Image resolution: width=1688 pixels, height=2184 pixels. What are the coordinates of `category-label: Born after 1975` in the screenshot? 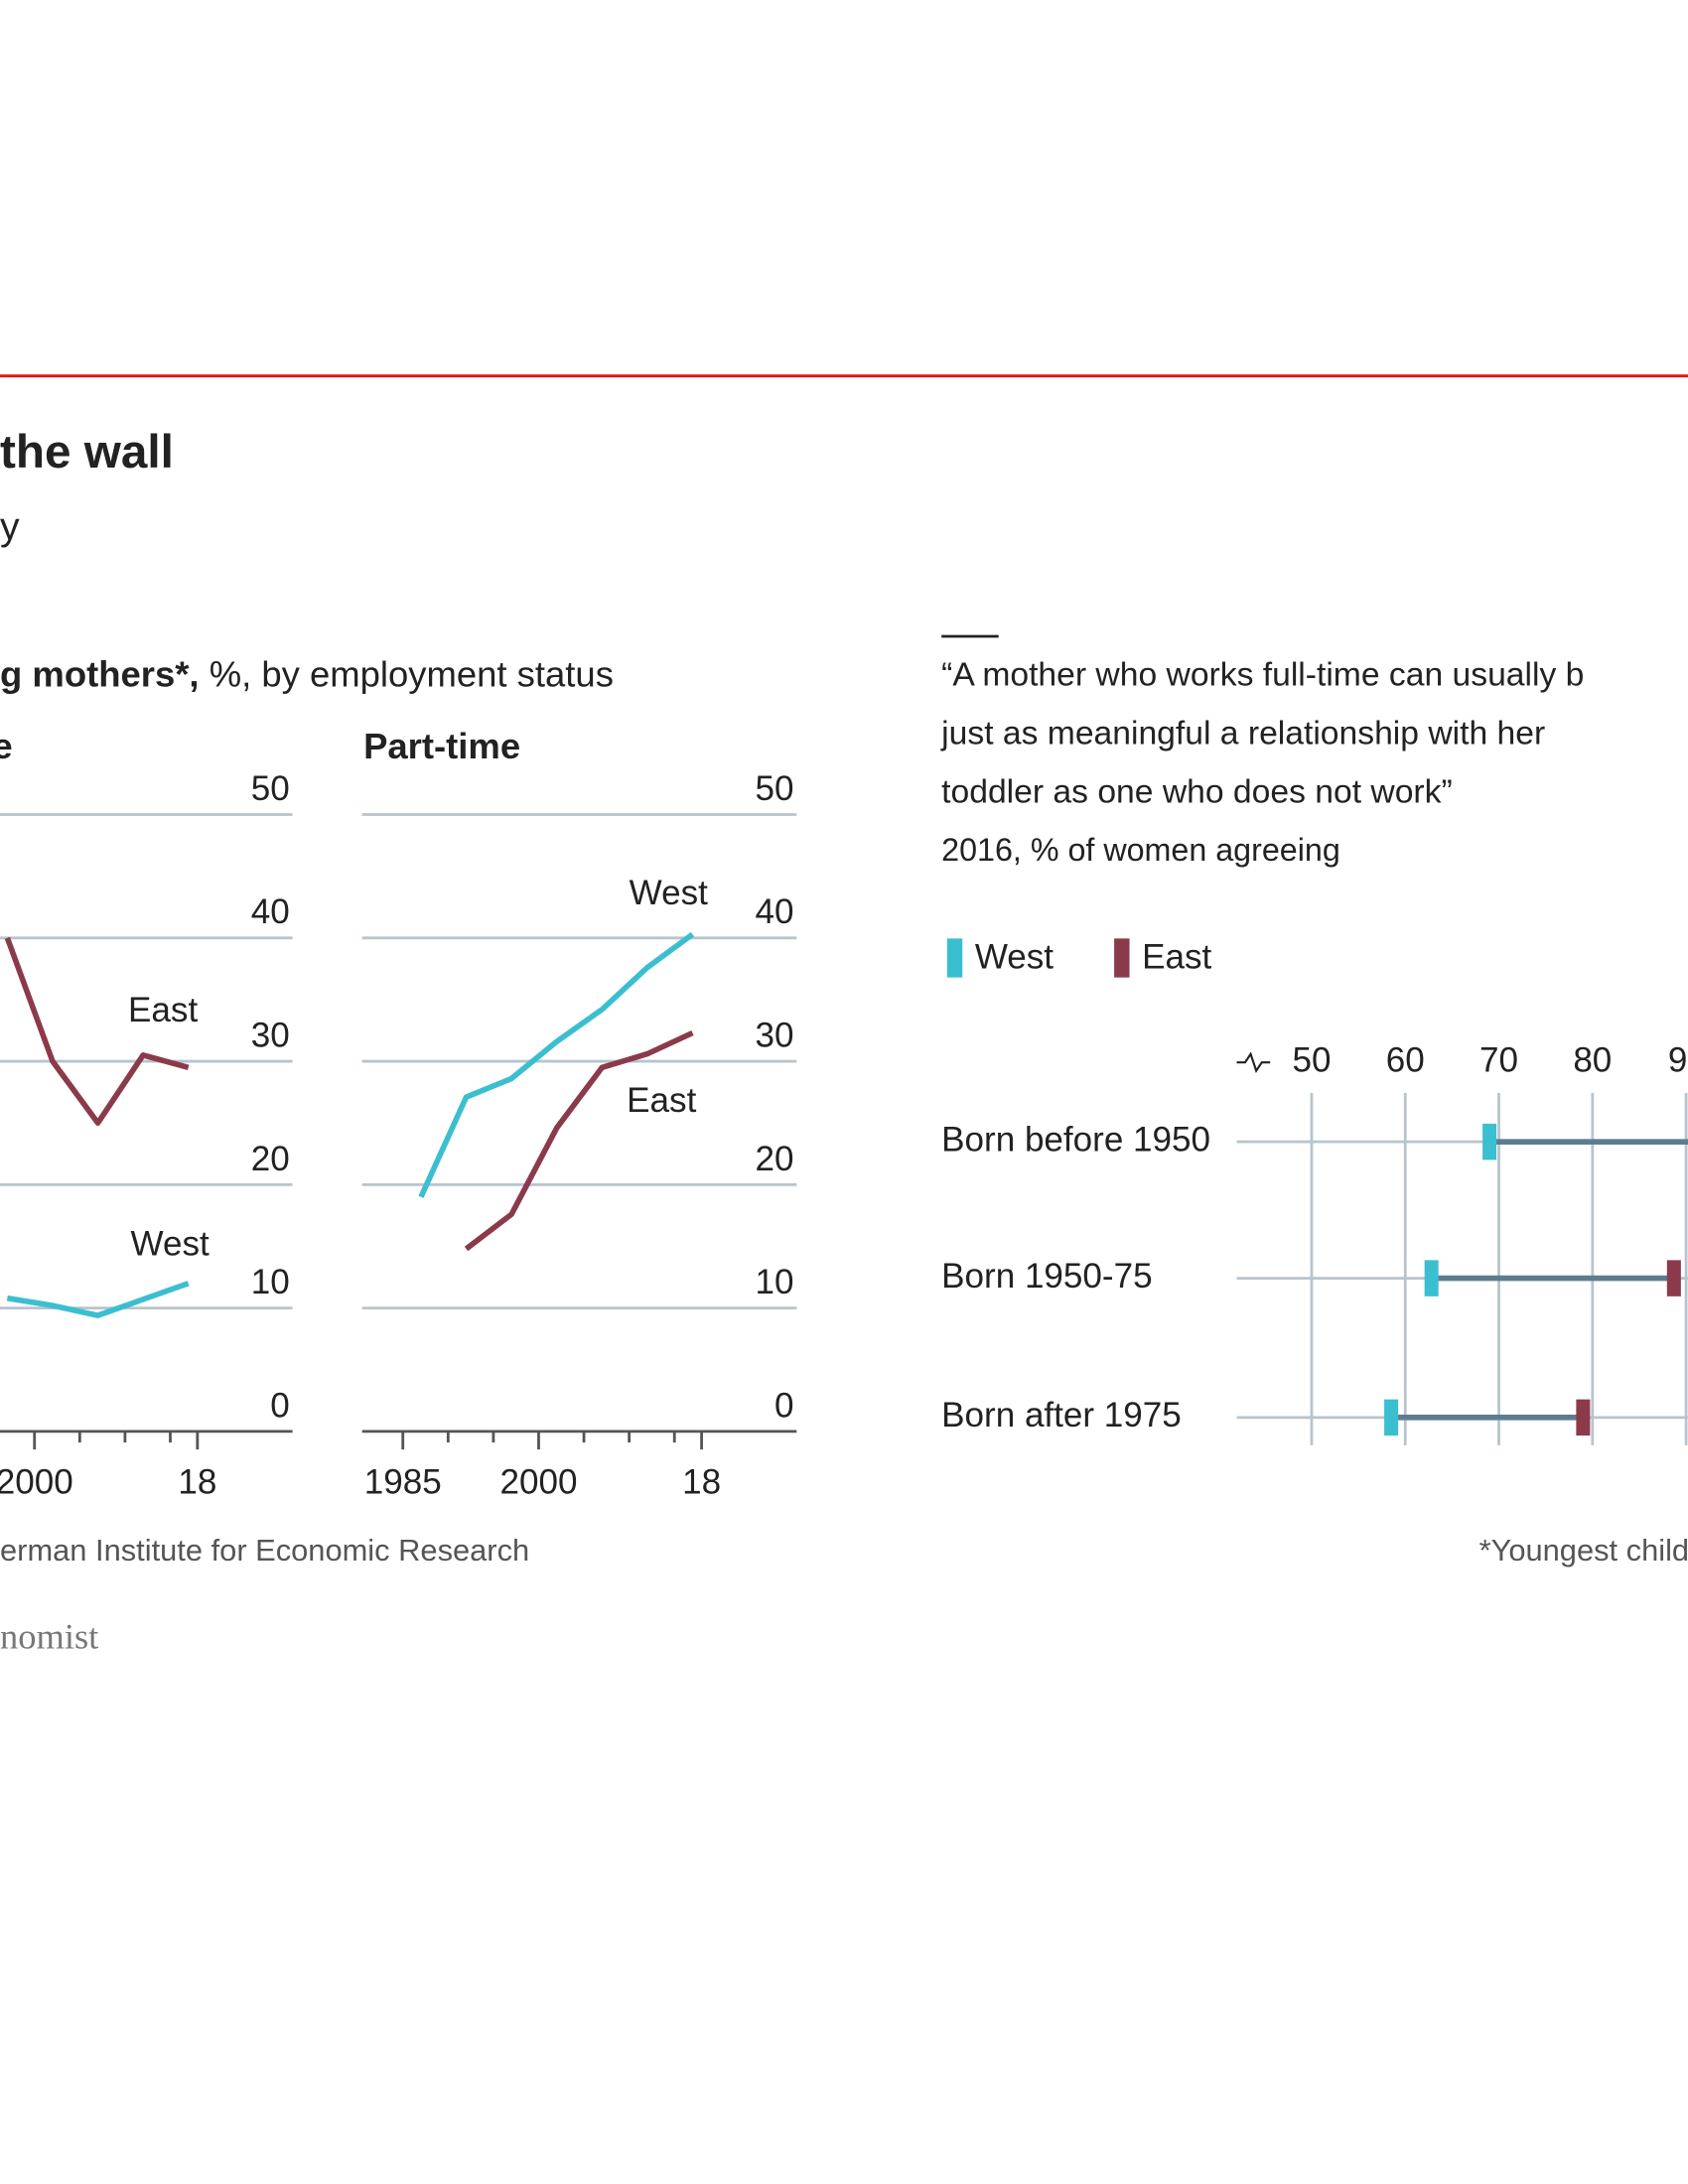 It's located at (1061, 1415).